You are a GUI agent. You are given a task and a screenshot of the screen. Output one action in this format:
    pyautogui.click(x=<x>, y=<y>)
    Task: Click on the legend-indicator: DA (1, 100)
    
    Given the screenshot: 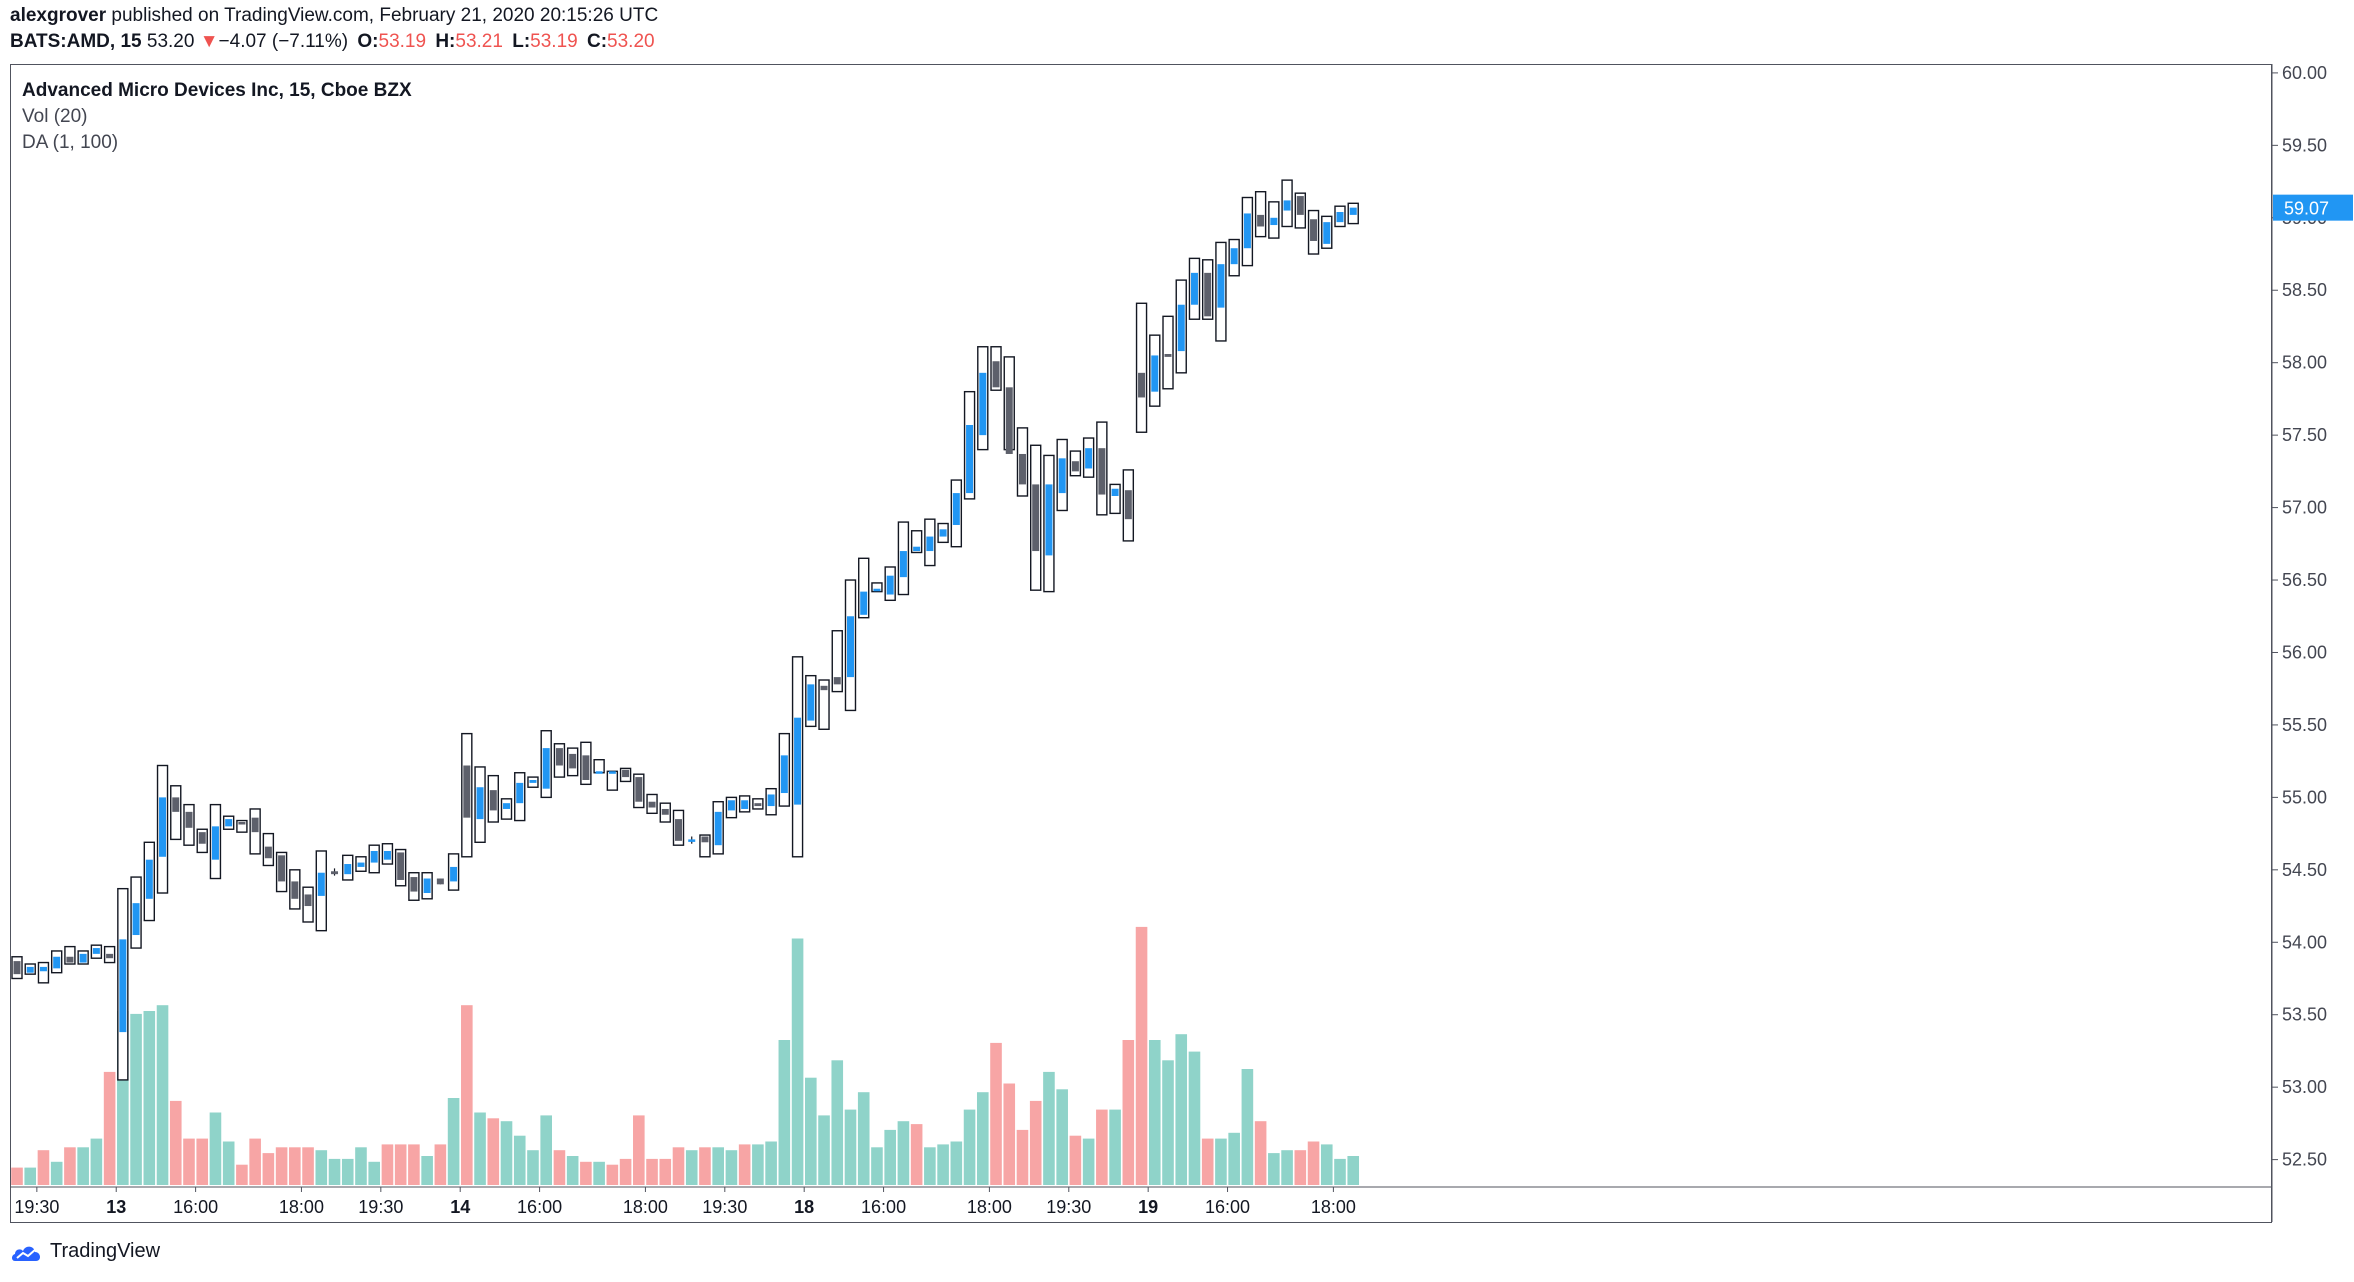 What is the action you would take?
    pyautogui.click(x=70, y=142)
    